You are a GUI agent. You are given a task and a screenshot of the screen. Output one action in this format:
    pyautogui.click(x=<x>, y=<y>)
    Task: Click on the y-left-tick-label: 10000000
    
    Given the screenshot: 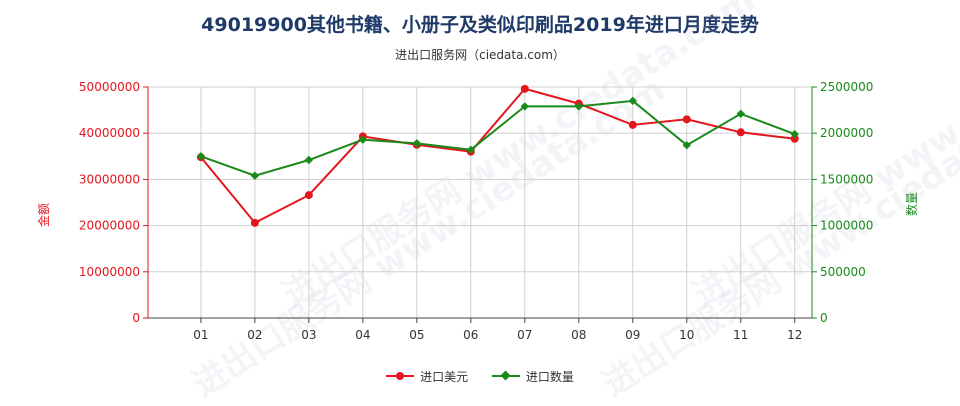 What is the action you would take?
    pyautogui.click(x=109, y=272)
    